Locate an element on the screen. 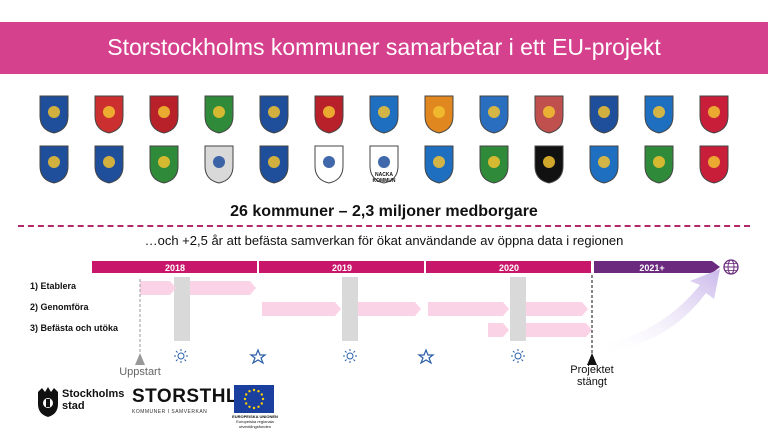 This screenshot has width=768, height=432. globe-icon is located at coordinates (731, 267).